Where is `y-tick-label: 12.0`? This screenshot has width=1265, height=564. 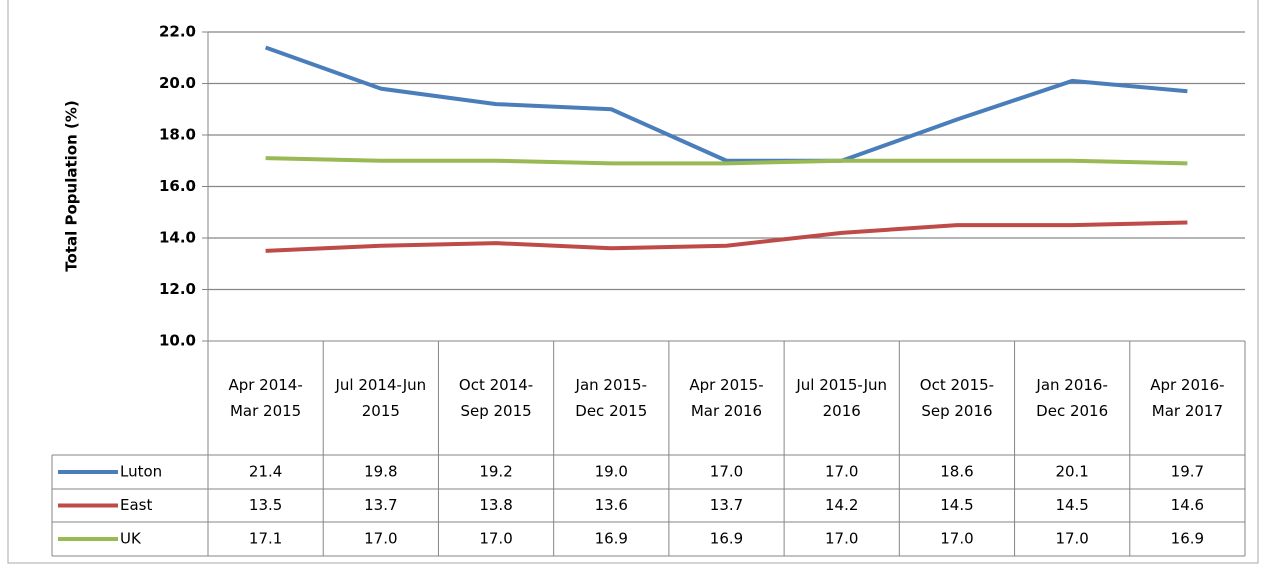
y-tick-label: 12.0 is located at coordinates (177, 289).